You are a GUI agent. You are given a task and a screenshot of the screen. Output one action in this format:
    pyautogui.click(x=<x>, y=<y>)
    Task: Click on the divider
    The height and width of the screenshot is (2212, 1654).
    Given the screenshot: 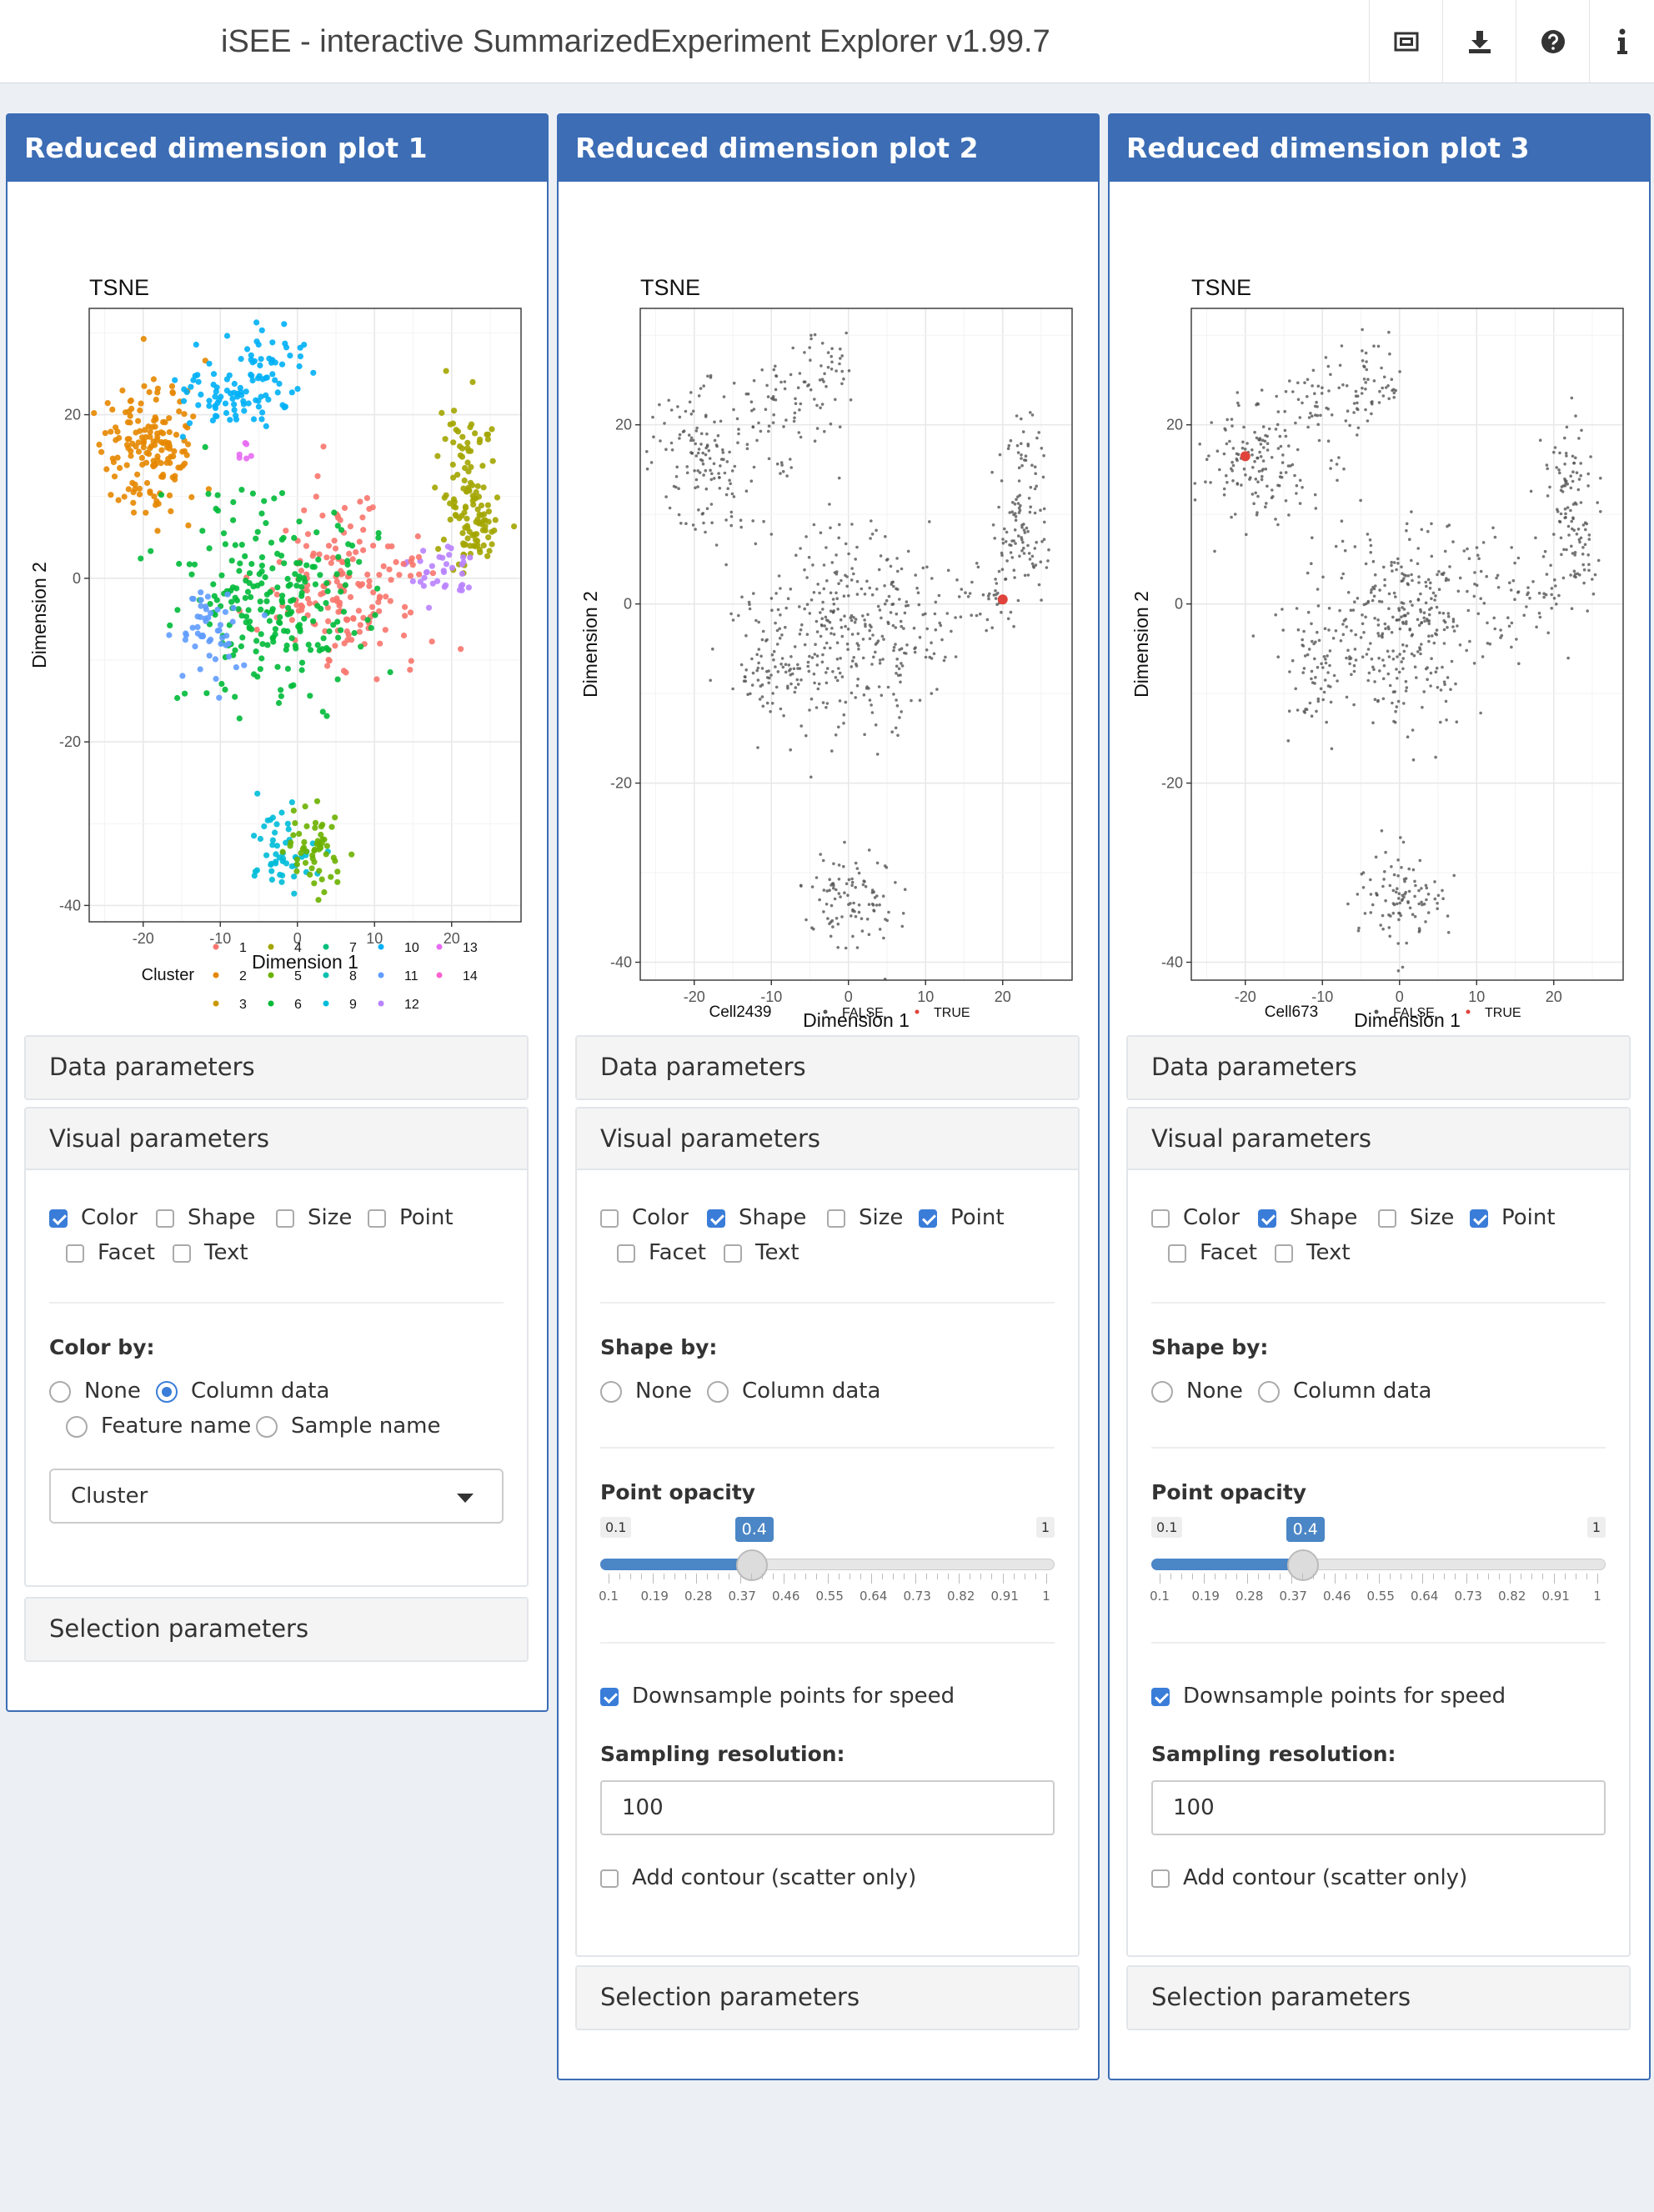 What is the action you would take?
    pyautogui.click(x=827, y=1448)
    